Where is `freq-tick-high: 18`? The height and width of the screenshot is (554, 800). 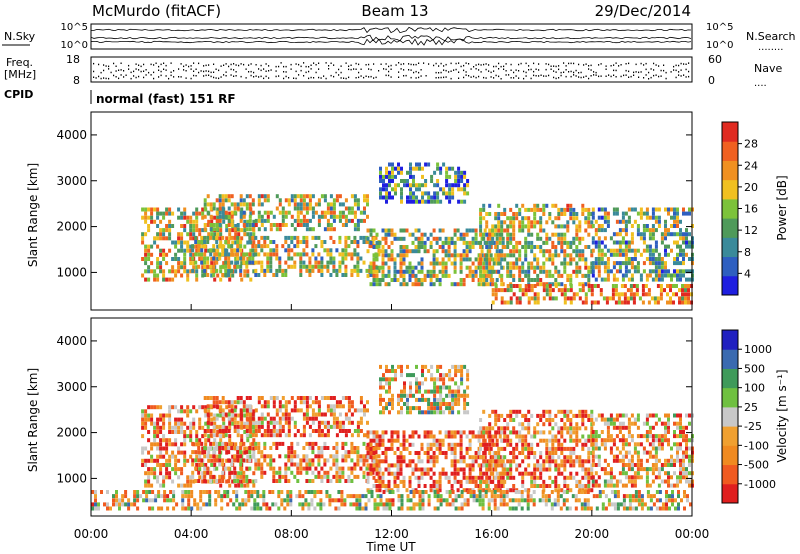
freq-tick-high: 18 is located at coordinates (73, 59).